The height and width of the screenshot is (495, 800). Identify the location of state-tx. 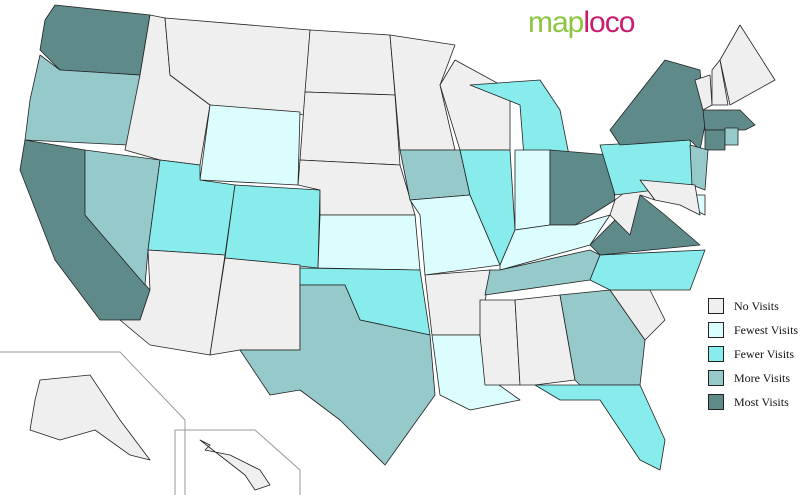
(337, 375).